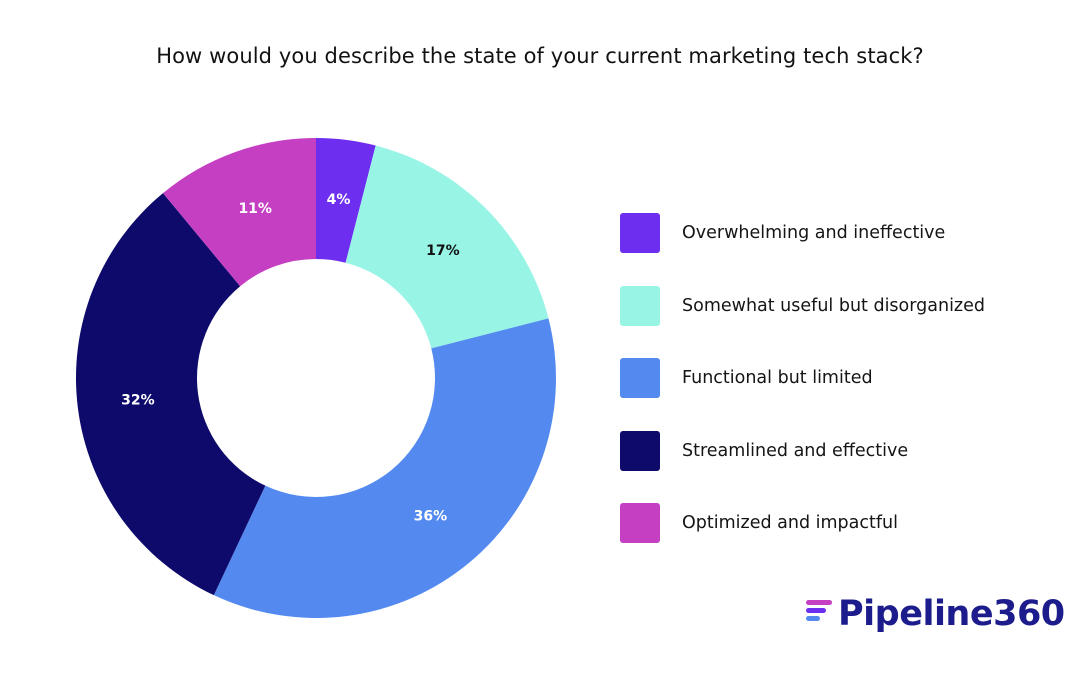  I want to click on legend-item-1: Overwhelming and ineffective, so click(840, 233).